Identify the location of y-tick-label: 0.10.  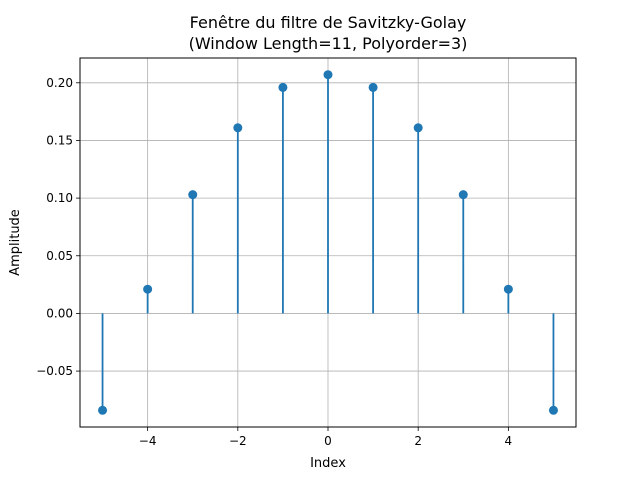
(59, 198).